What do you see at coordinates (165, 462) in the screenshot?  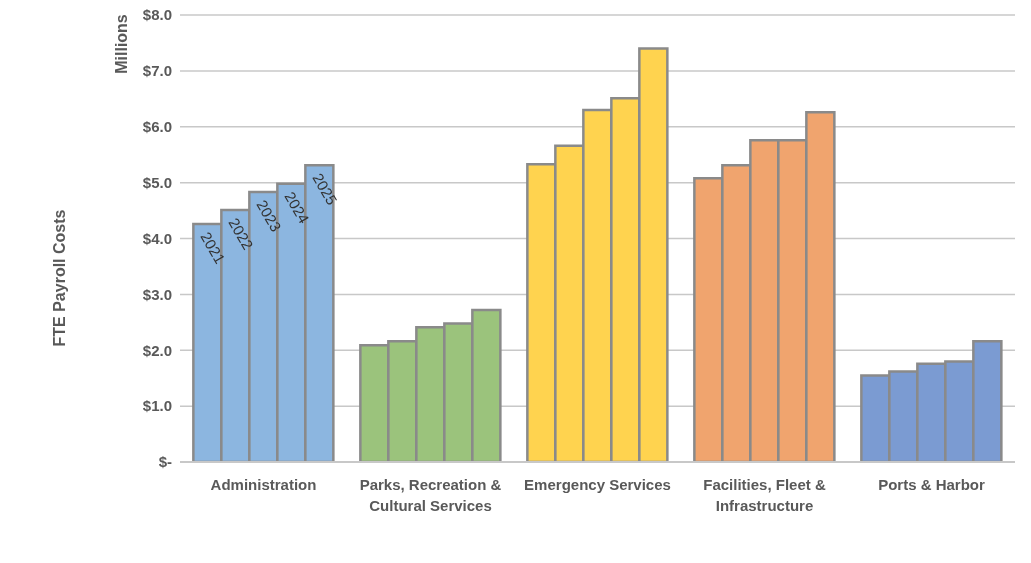 I see `y-tick-label: $-` at bounding box center [165, 462].